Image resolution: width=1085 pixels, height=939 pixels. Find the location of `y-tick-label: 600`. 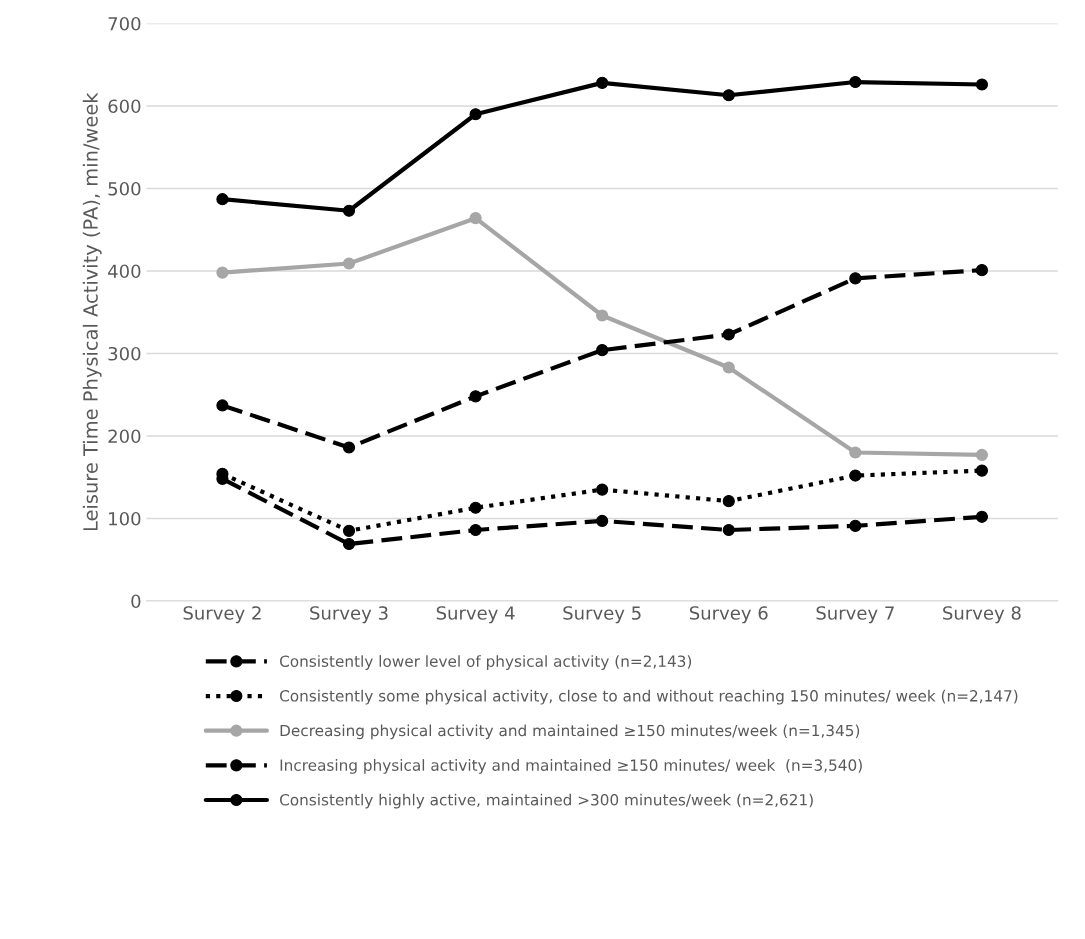

y-tick-label: 600 is located at coordinates (124, 106).